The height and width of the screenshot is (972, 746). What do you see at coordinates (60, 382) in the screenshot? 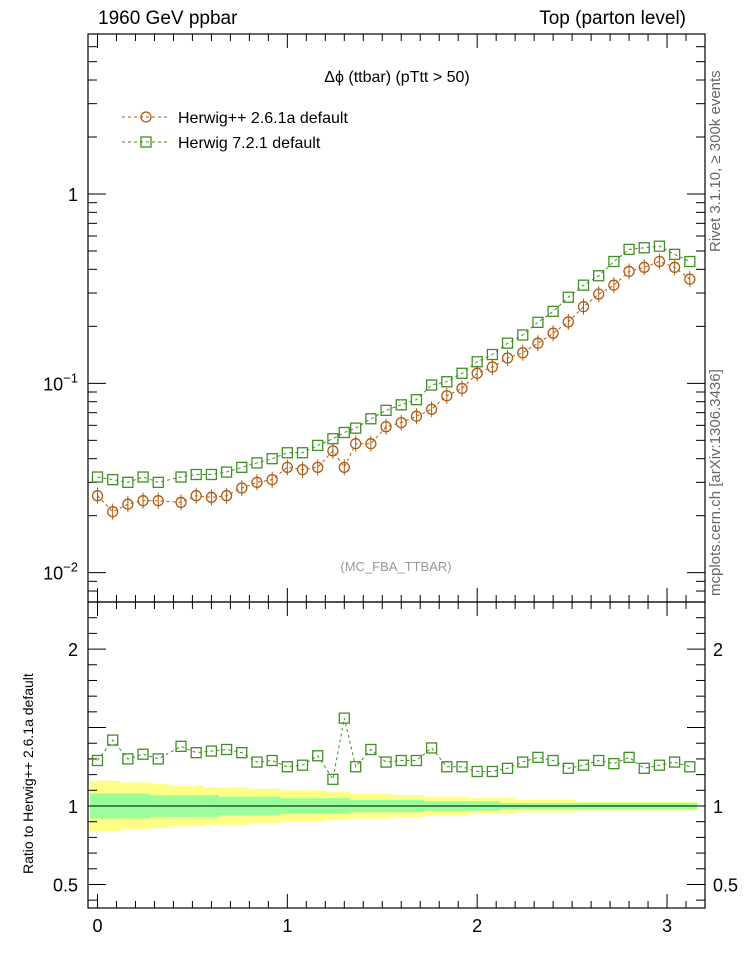
I see `main-y-tick-label-1: 10⁻¹` at bounding box center [60, 382].